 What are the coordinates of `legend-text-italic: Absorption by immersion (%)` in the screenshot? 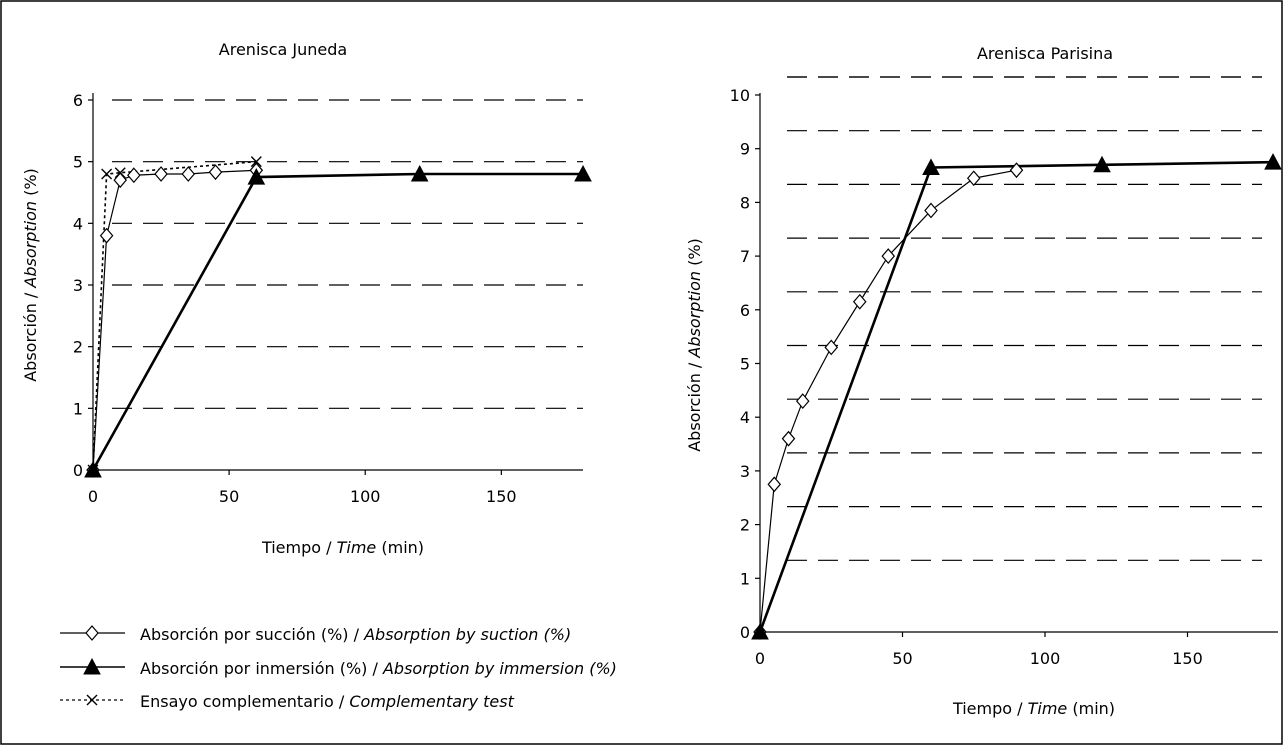 It's located at (499, 668).